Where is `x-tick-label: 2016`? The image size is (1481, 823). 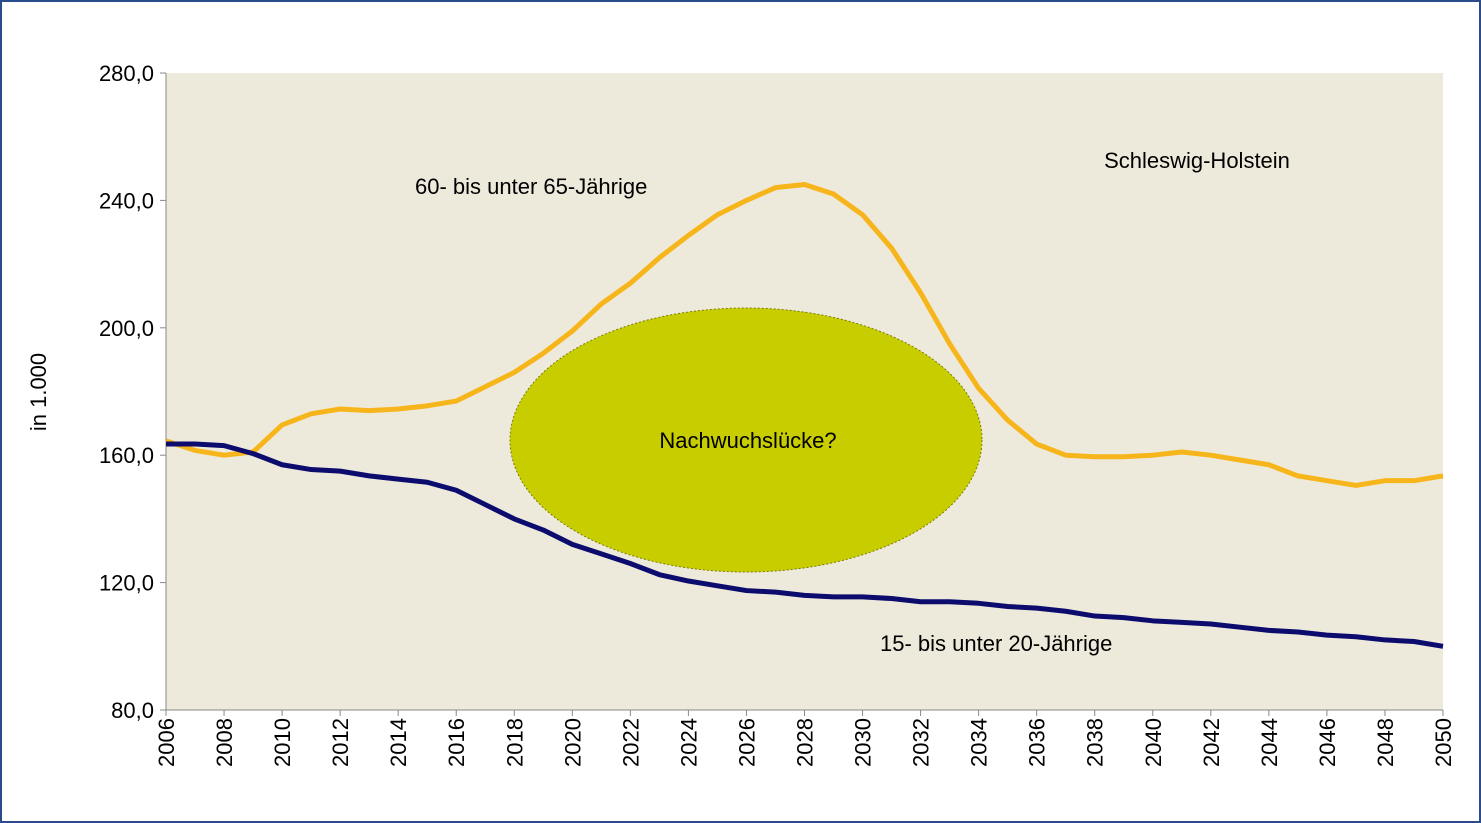
x-tick-label: 2016 is located at coordinates (456, 742).